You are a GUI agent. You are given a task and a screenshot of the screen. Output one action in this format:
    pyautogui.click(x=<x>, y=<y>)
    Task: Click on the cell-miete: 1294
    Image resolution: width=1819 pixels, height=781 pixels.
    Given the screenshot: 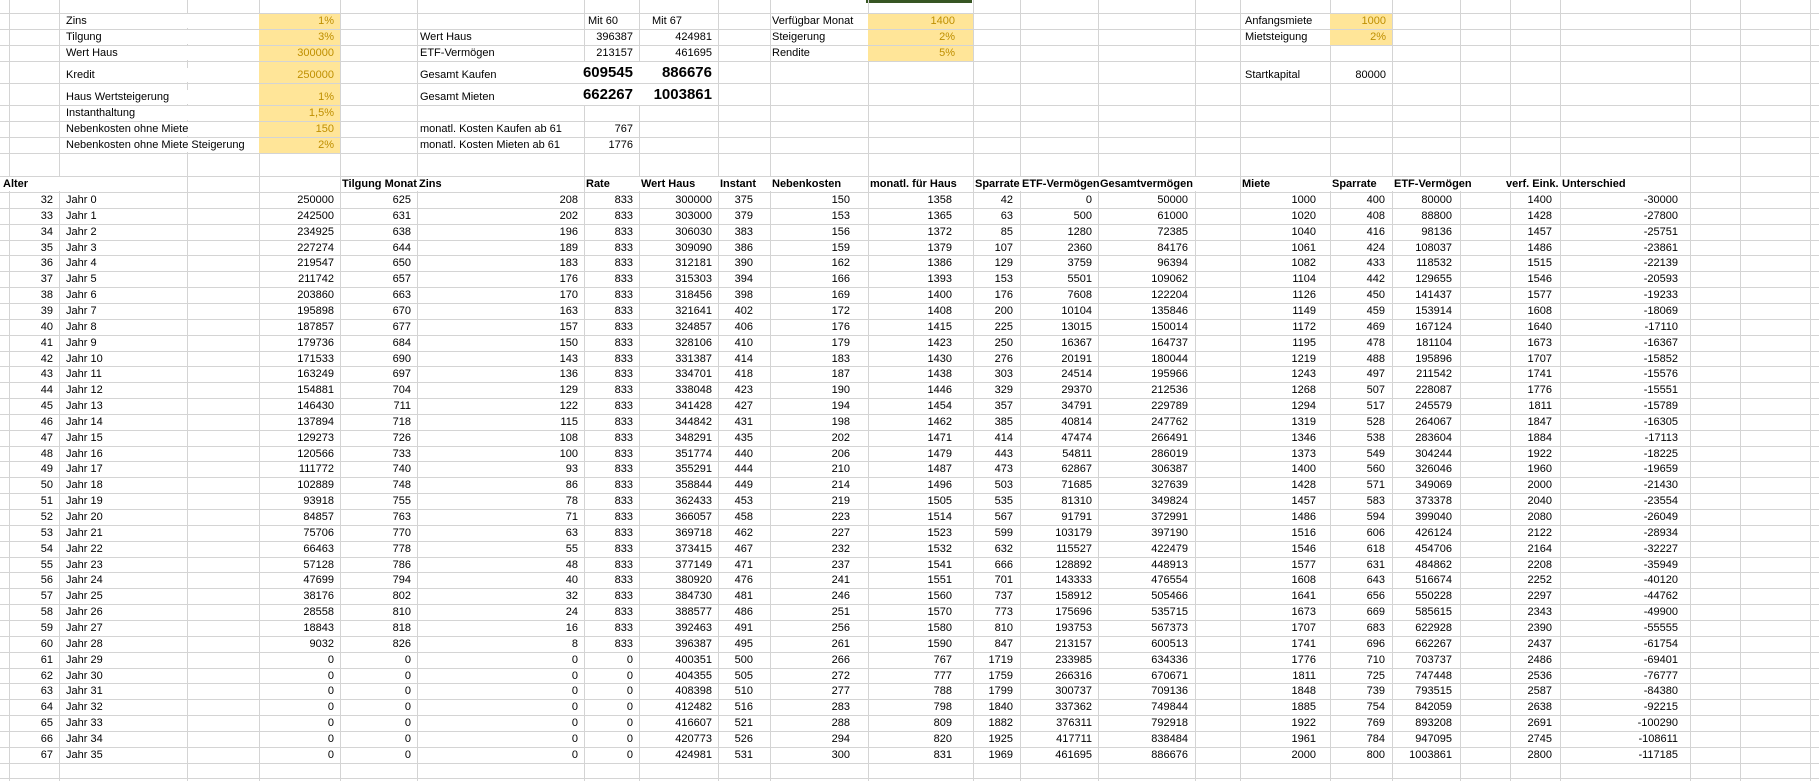 What is the action you would take?
    pyautogui.click(x=1303, y=406)
    